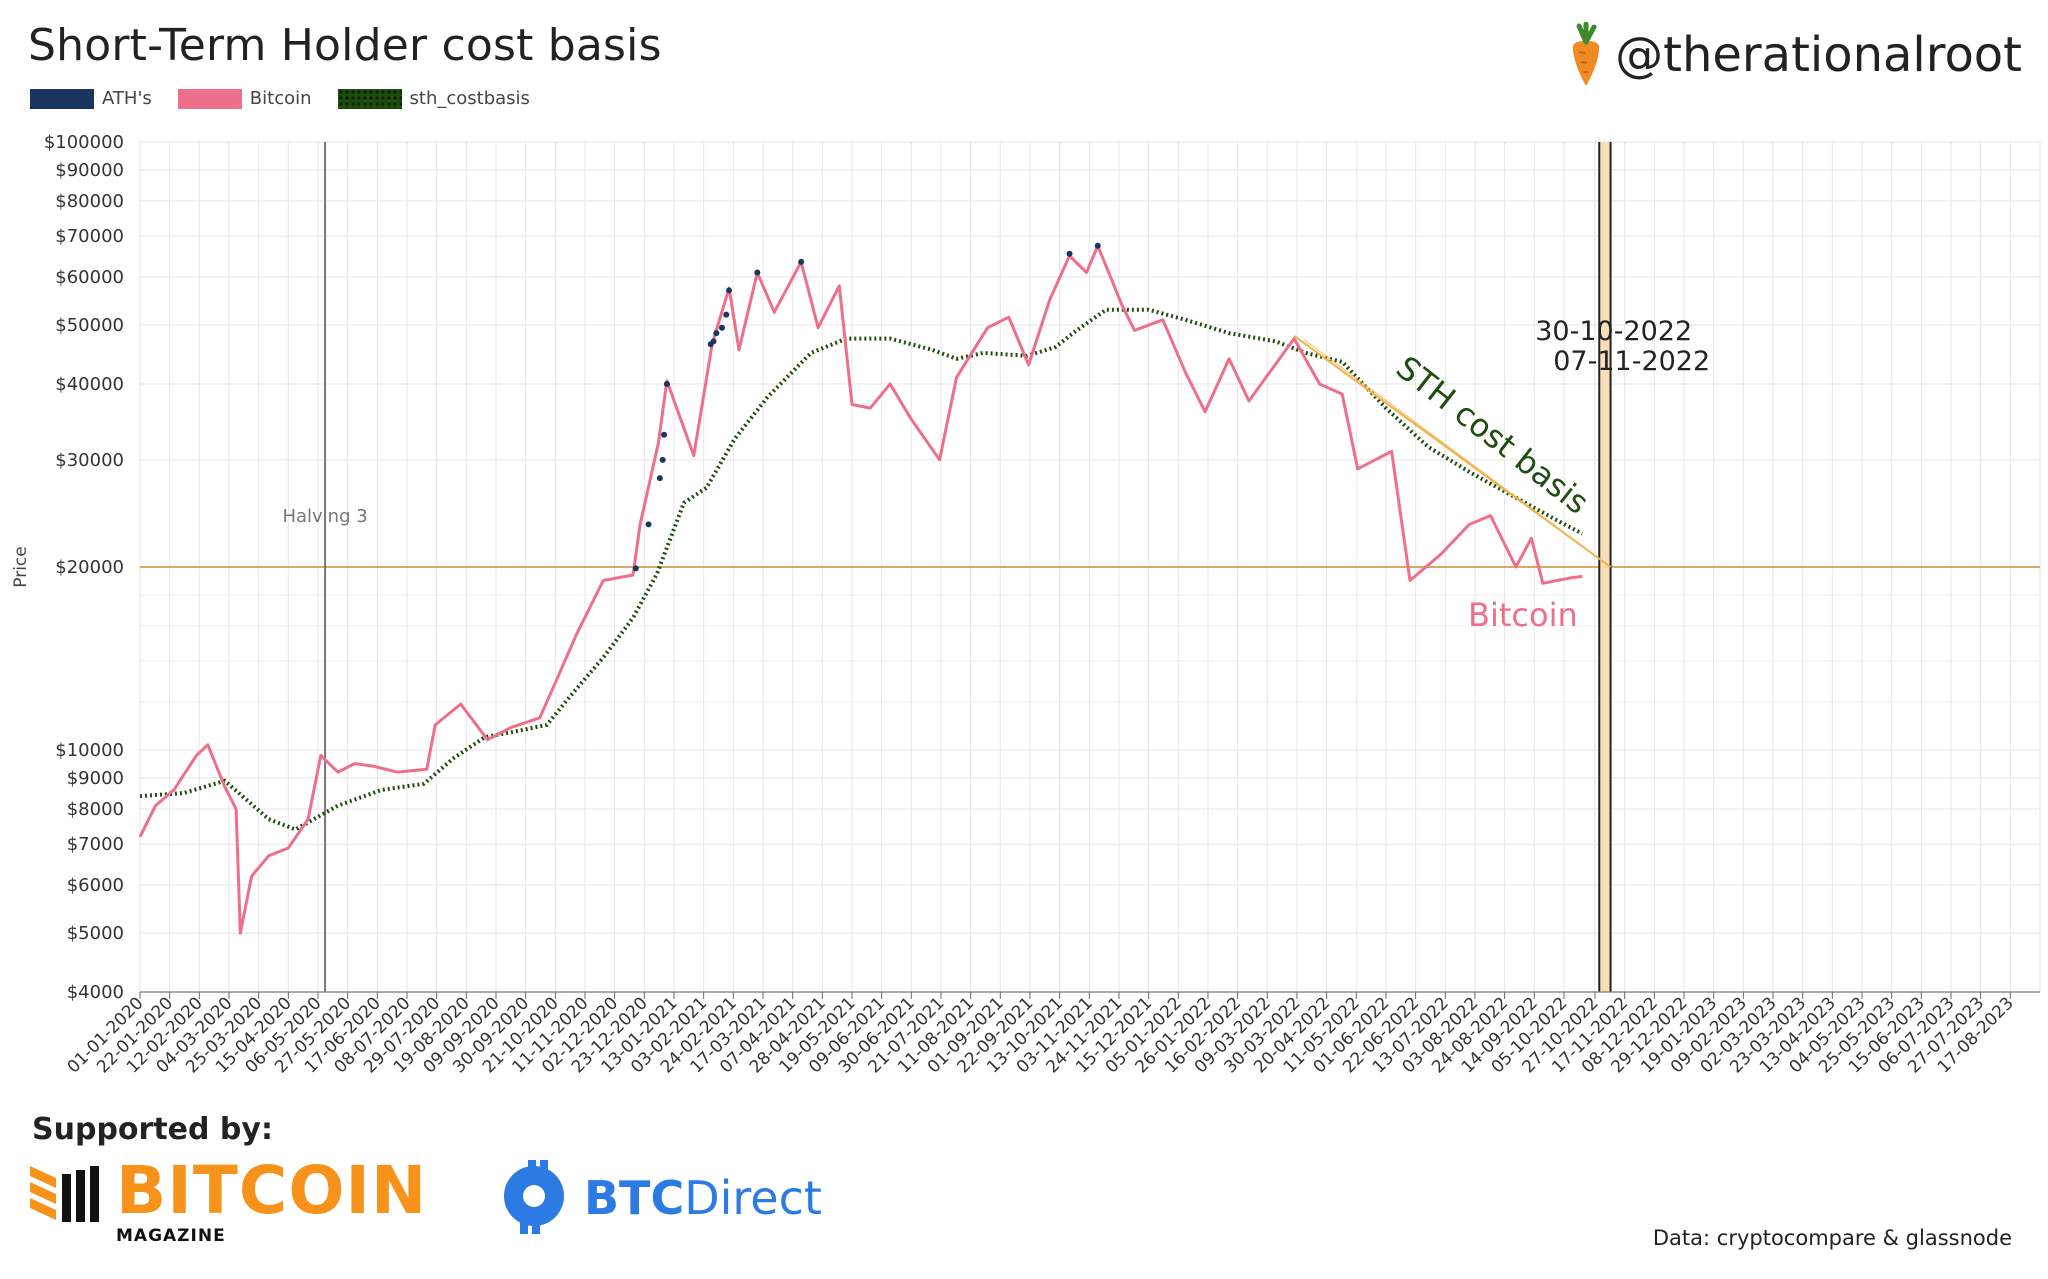 This screenshot has width=2048, height=1279. Describe the element at coordinates (1523, 615) in the screenshot. I see `bitcoin-annotation: Bitcoin` at that location.